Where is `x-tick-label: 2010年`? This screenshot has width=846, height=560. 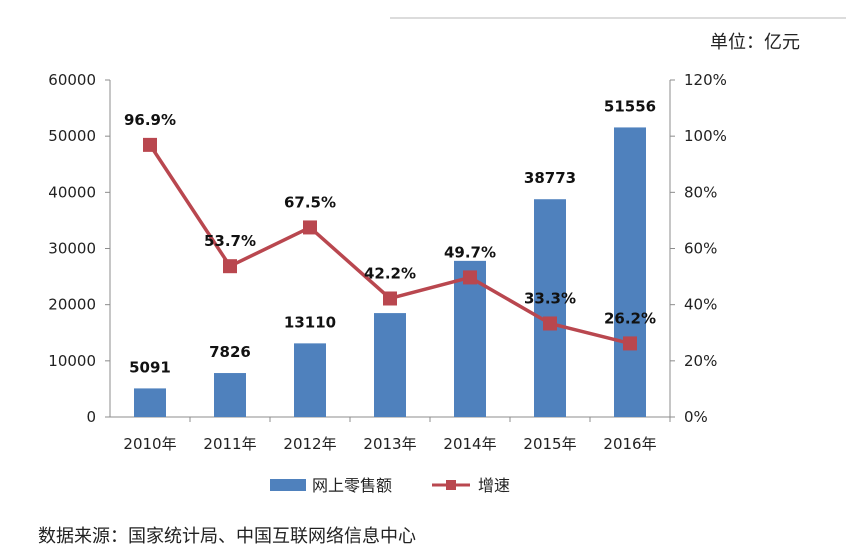 x-tick-label: 2010年 is located at coordinates (149, 444).